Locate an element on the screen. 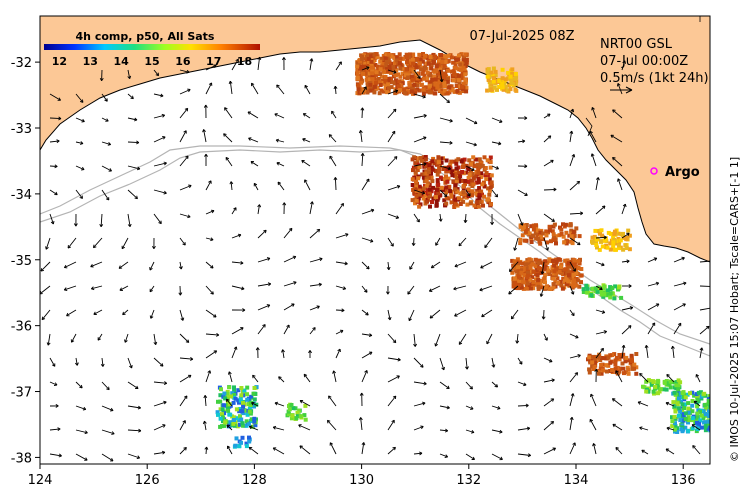  y-tick-label: -35 is located at coordinates (21, 261).